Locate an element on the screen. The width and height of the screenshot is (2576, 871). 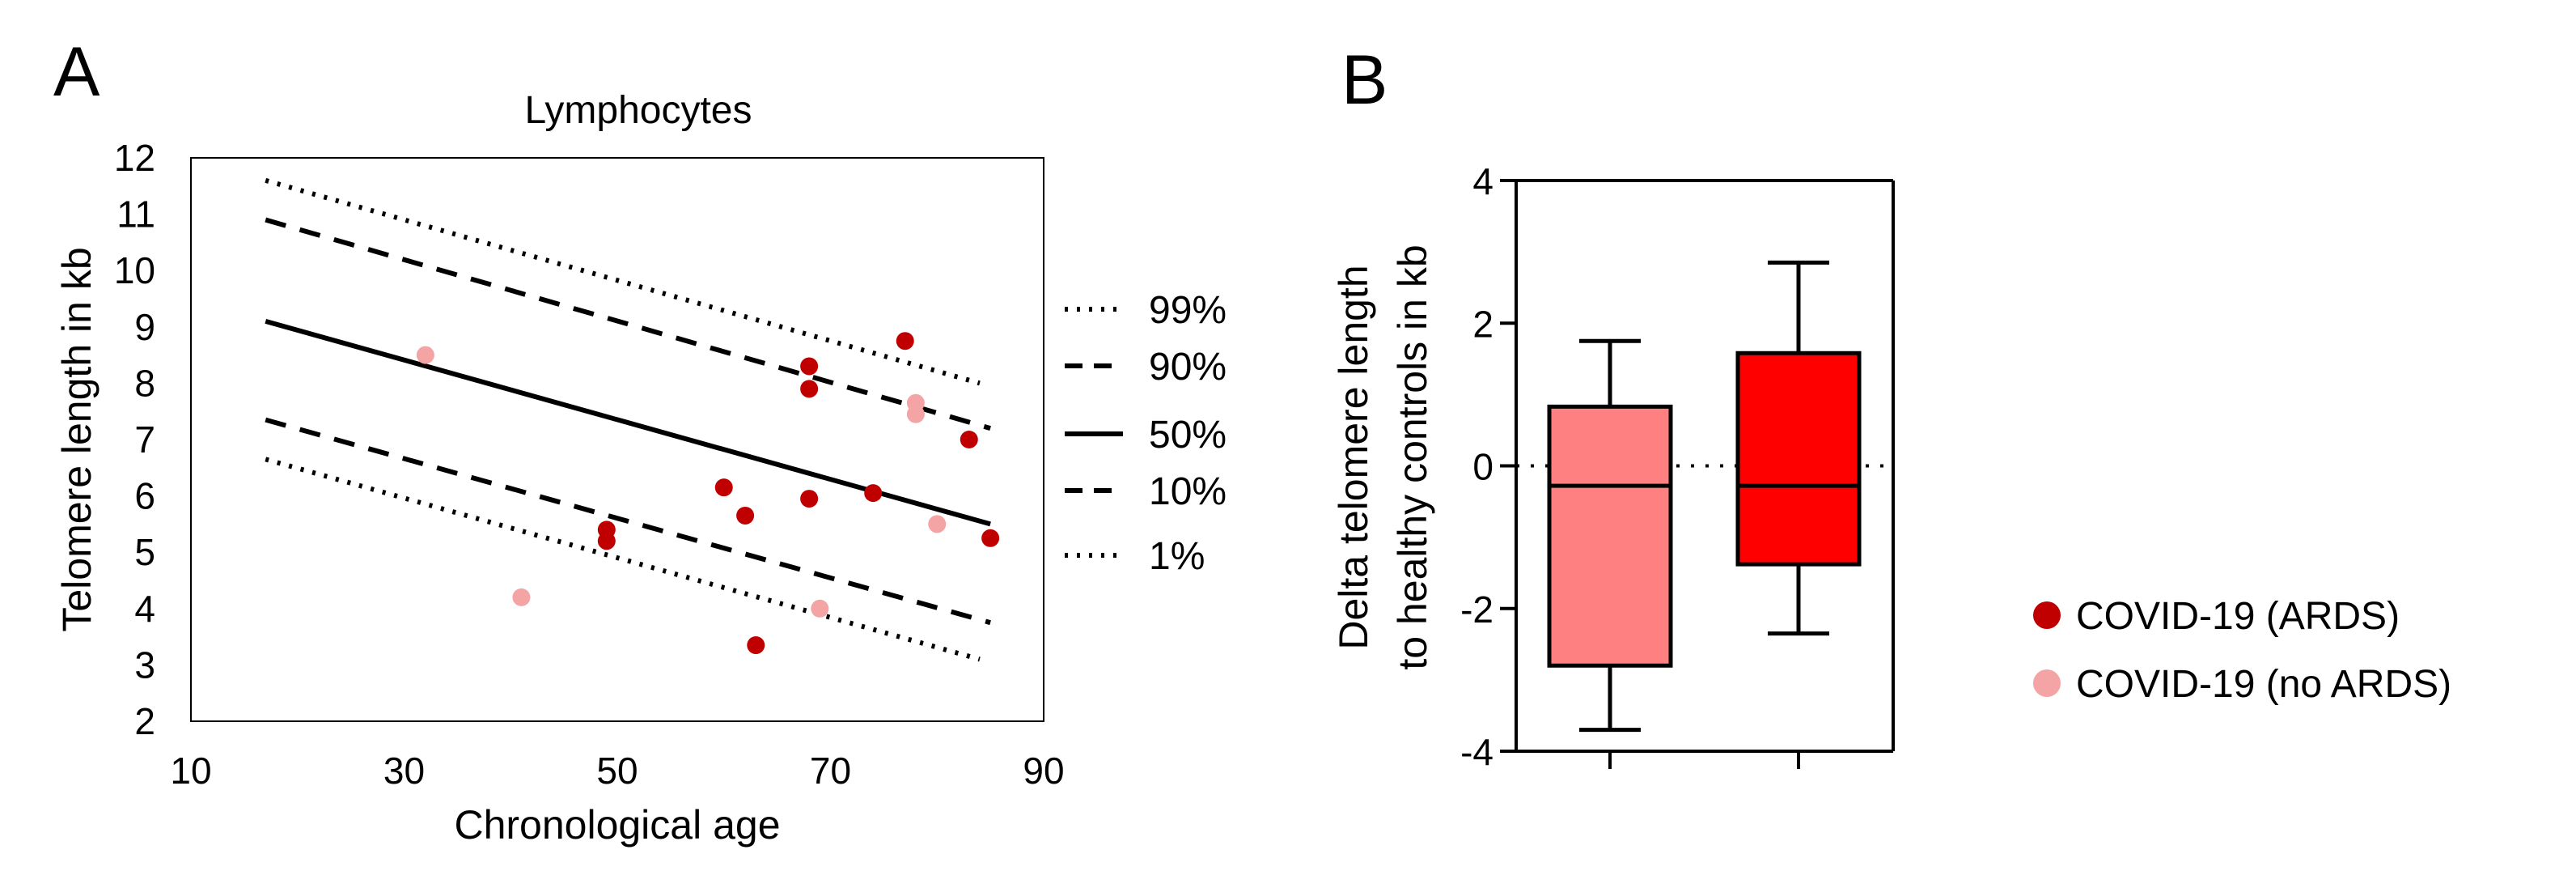
y-tick-b-1: -2 is located at coordinates (1476, 609).